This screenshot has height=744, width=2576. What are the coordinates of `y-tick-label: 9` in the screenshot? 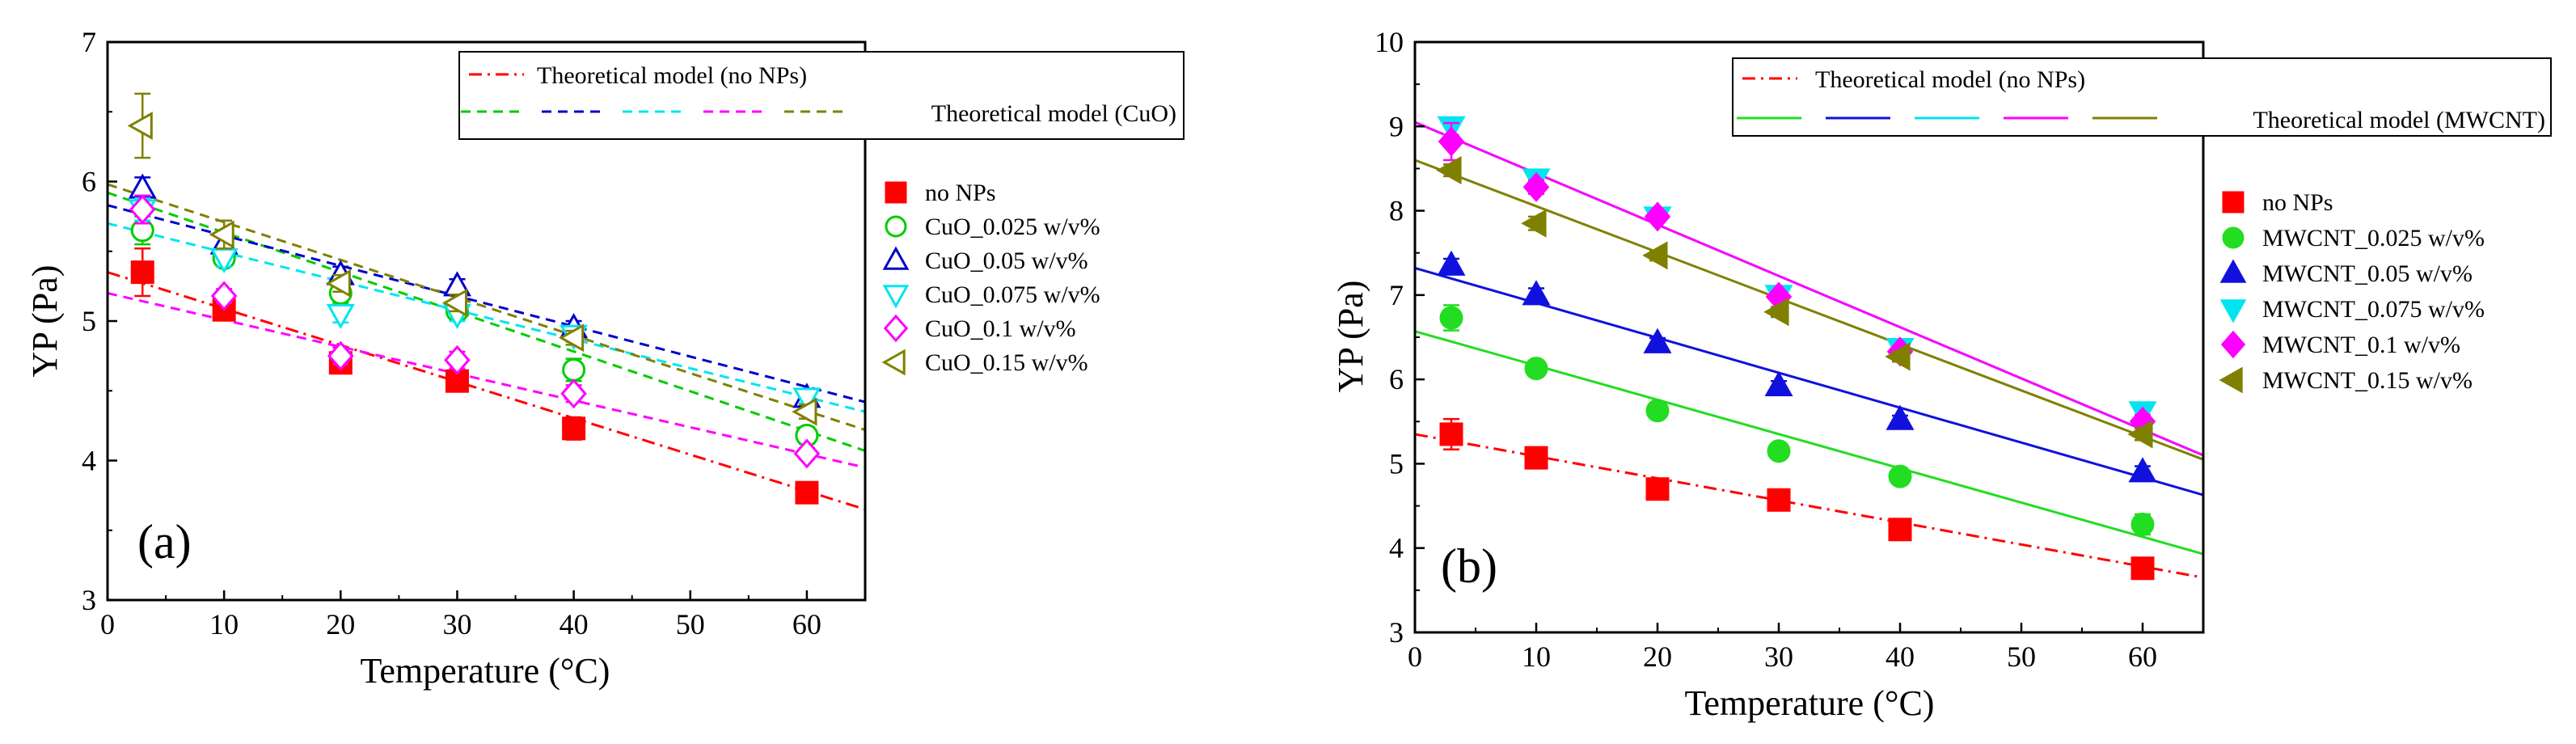 It's located at (1396, 126).